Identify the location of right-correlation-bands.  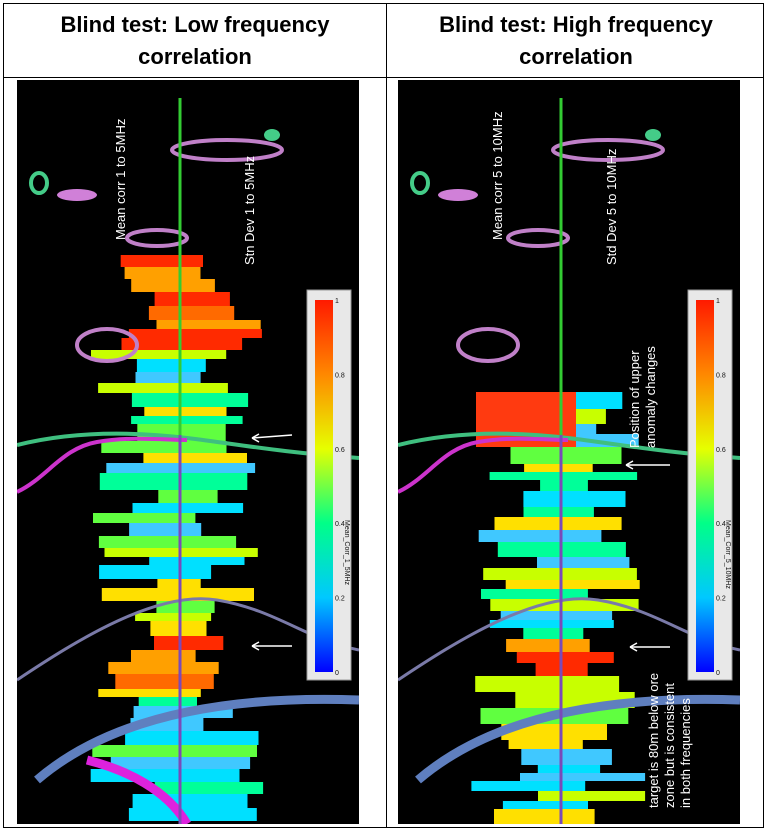
(558, 608).